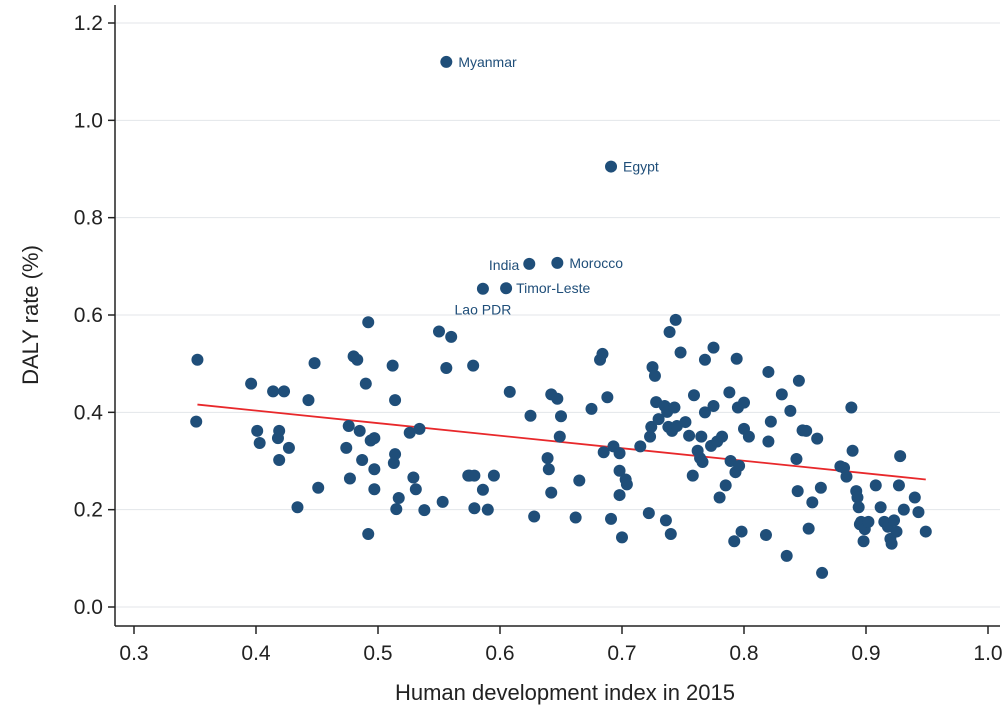 The width and height of the screenshot is (1007, 710). Describe the element at coordinates (565, 692) in the screenshot. I see `x-axis-title: Human development index in 2015` at that location.